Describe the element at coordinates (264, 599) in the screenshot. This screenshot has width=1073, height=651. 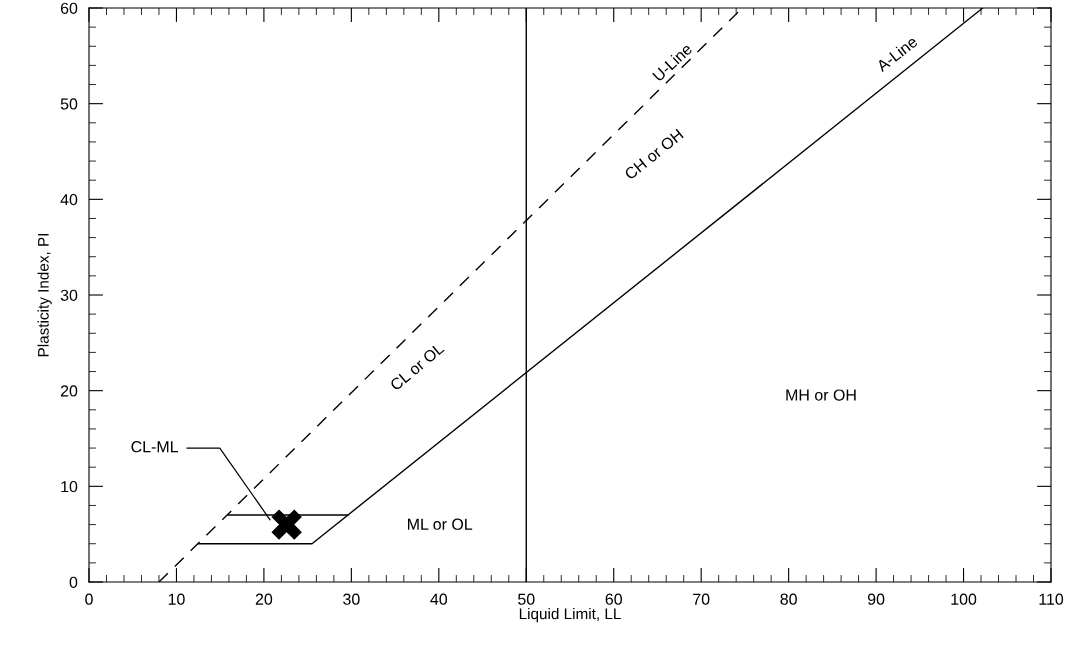
I see `x-tick-label: 20` at that location.